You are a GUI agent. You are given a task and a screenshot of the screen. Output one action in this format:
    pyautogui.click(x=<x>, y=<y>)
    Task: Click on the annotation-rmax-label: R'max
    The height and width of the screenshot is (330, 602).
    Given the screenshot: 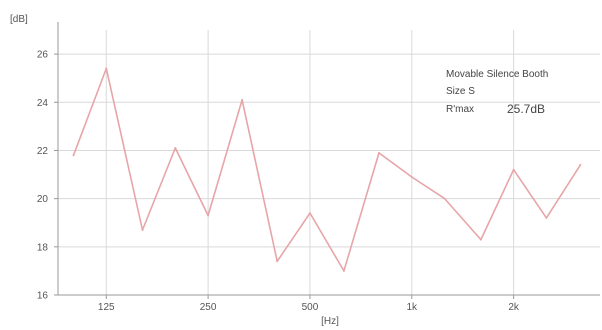 What is the action you would take?
    pyautogui.click(x=460, y=109)
    